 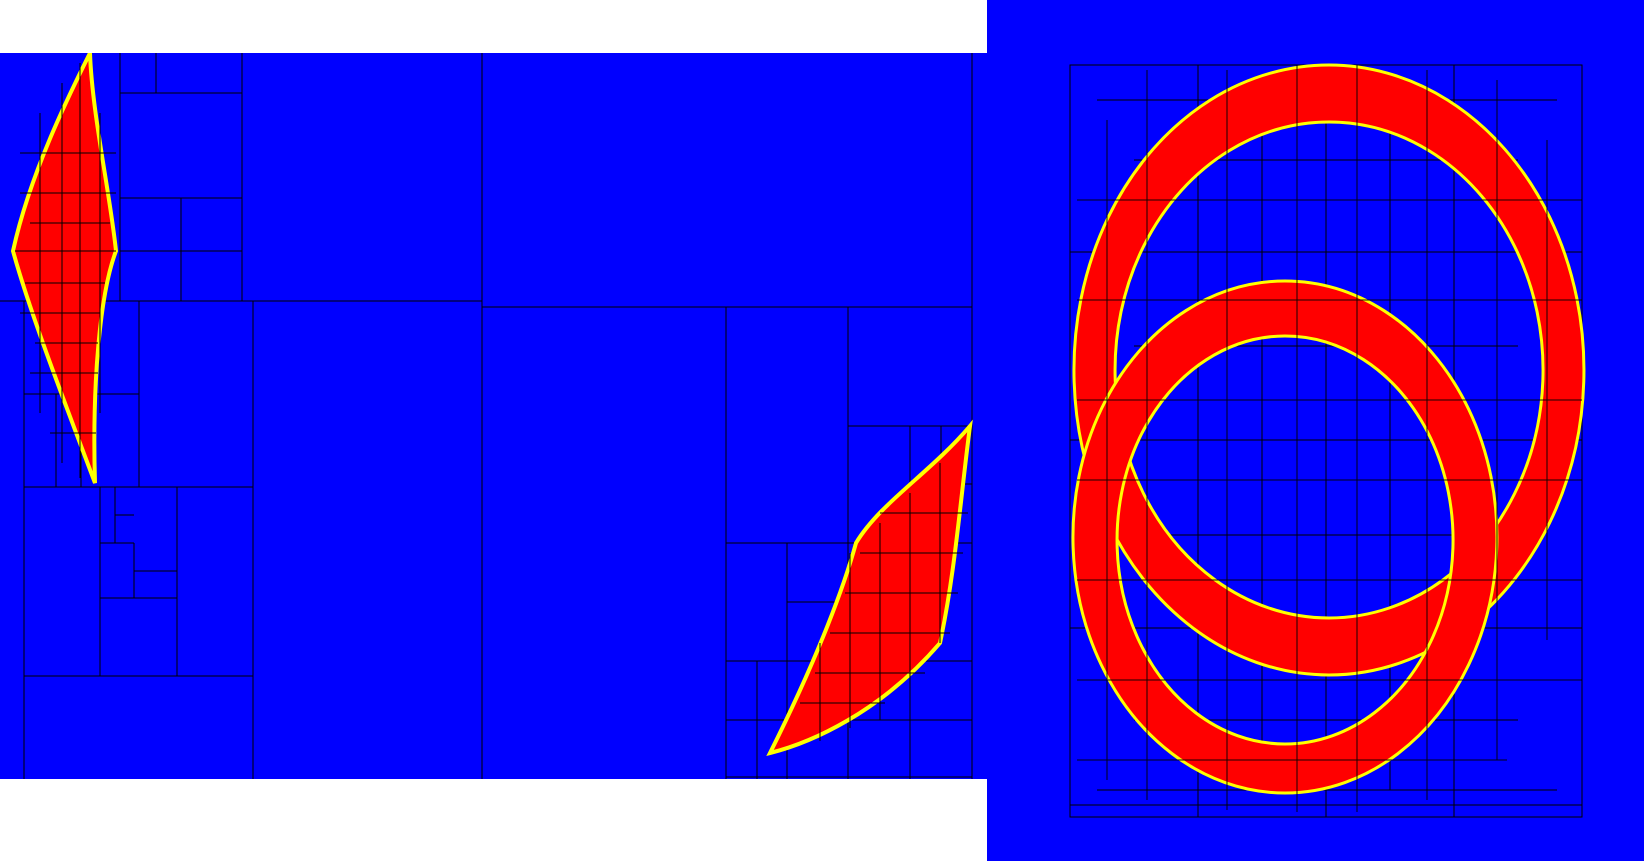 What do you see at coordinates (869, 587) in the screenshot?
I see `right-sliver-region` at bounding box center [869, 587].